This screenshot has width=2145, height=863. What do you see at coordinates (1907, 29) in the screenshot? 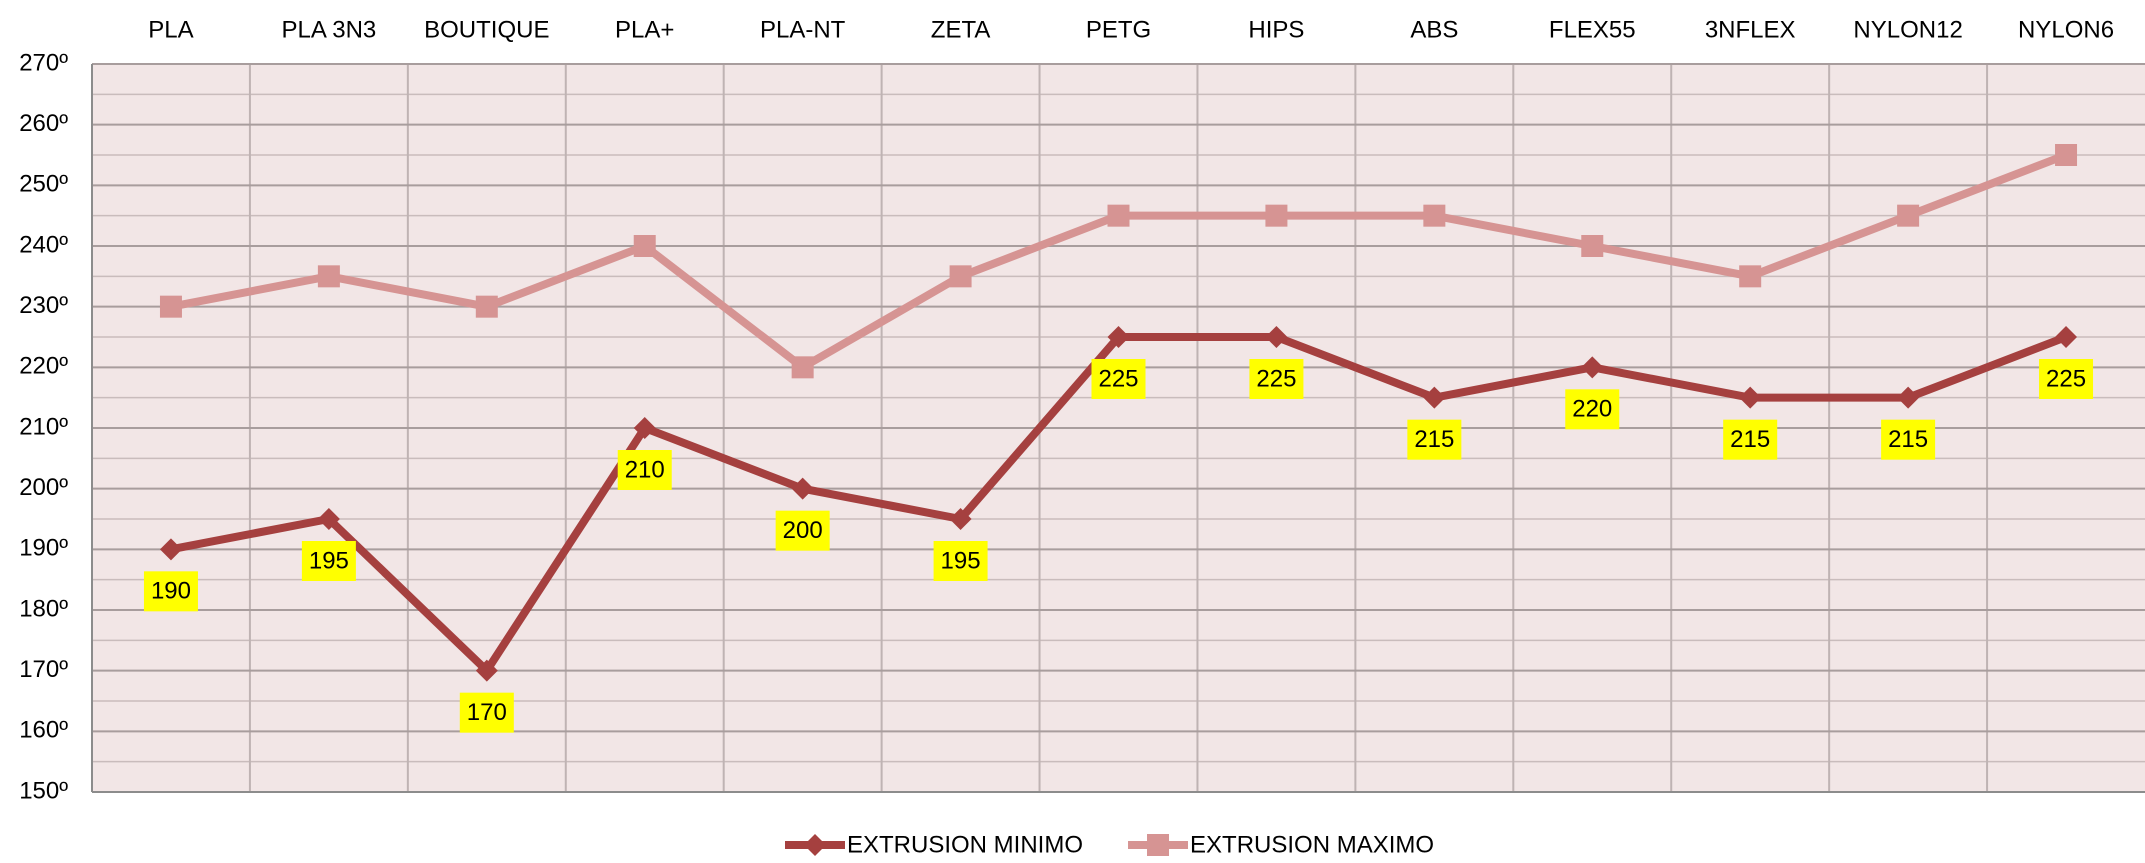
I see `x-tick-label: NYLON12` at bounding box center [1907, 29].